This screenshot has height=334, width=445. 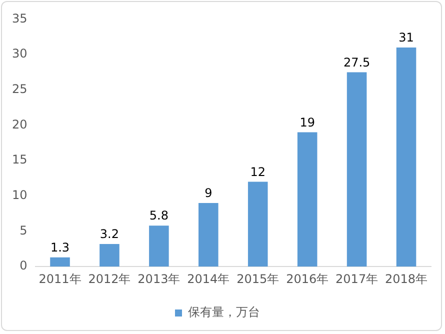 I want to click on x-tick-label: 2018年, so click(x=406, y=279).